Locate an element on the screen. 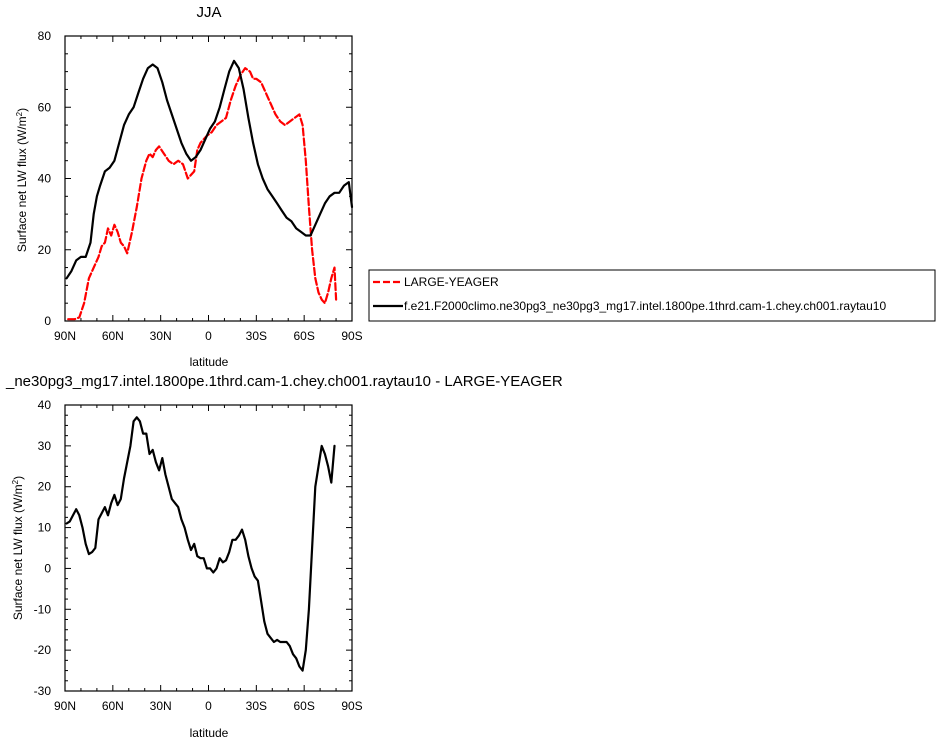 This screenshot has height=743, width=939. bottom-plot-frame is located at coordinates (208, 548).